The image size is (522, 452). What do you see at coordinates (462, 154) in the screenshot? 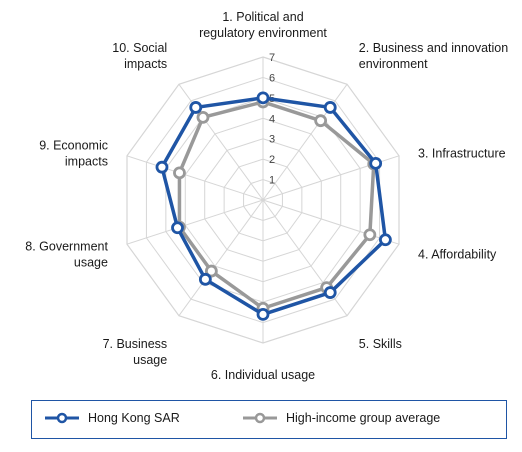
I see `axis-label-3: 3. Infrastructure` at bounding box center [462, 154].